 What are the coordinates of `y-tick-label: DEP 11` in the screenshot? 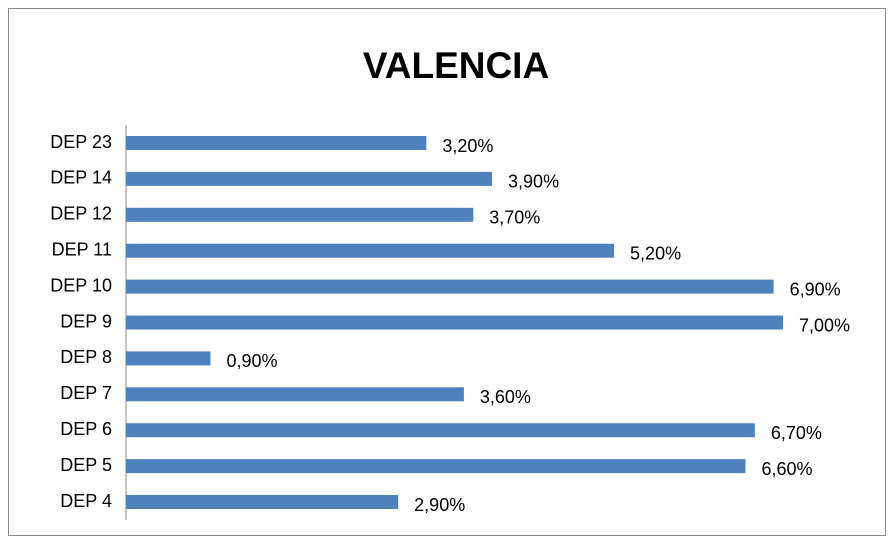 It's located at (82, 249).